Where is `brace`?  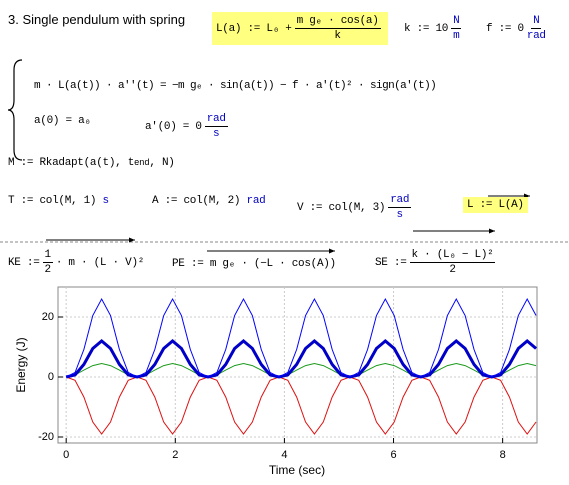 brace is located at coordinates (15, 110).